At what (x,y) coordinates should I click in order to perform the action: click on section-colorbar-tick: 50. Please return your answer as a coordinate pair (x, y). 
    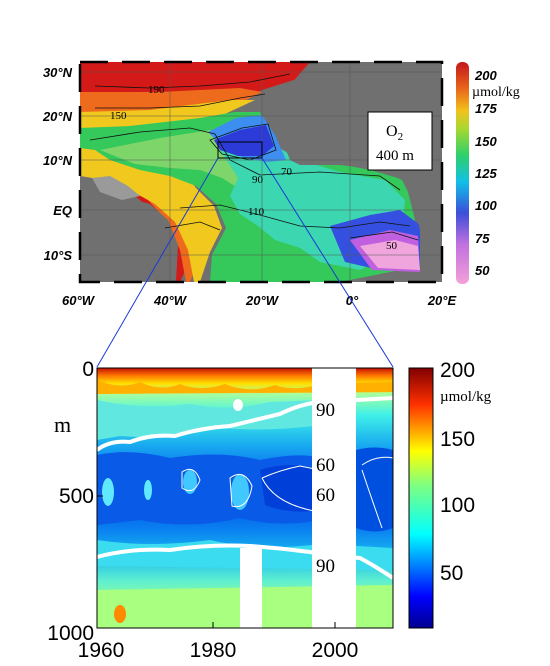
    Looking at the image, I should click on (451, 573).